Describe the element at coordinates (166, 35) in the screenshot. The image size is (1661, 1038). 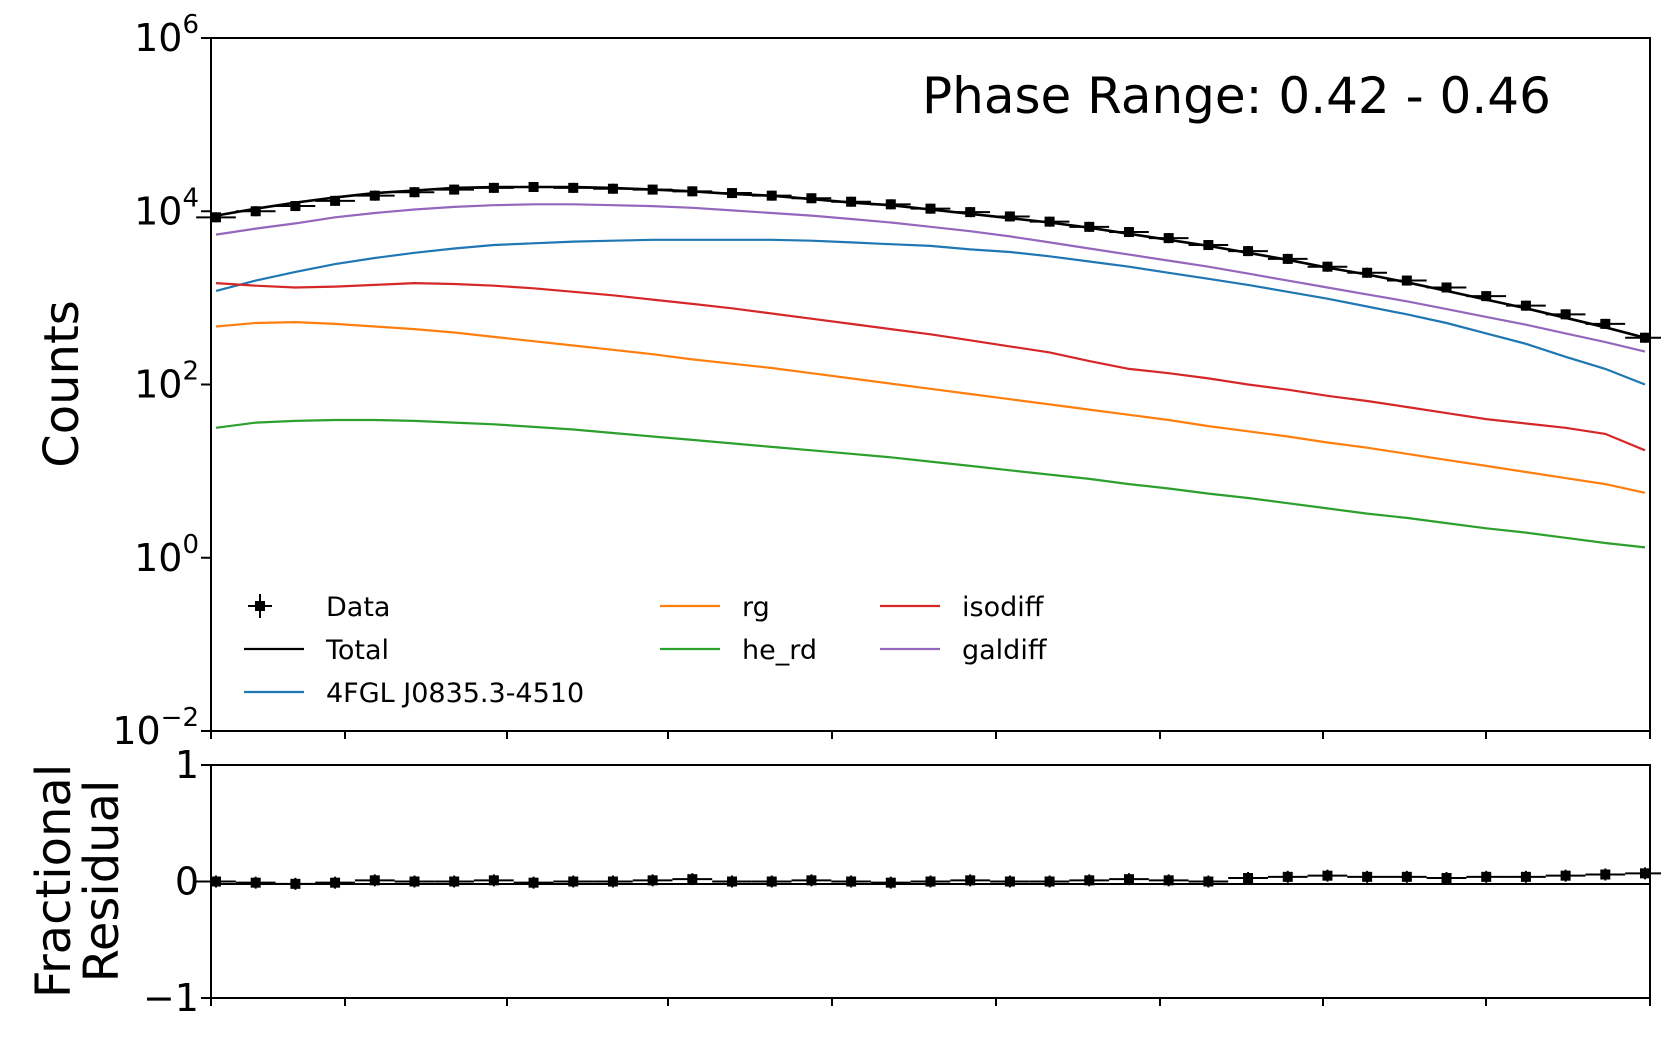
I see `y-tick-label: 106` at that location.